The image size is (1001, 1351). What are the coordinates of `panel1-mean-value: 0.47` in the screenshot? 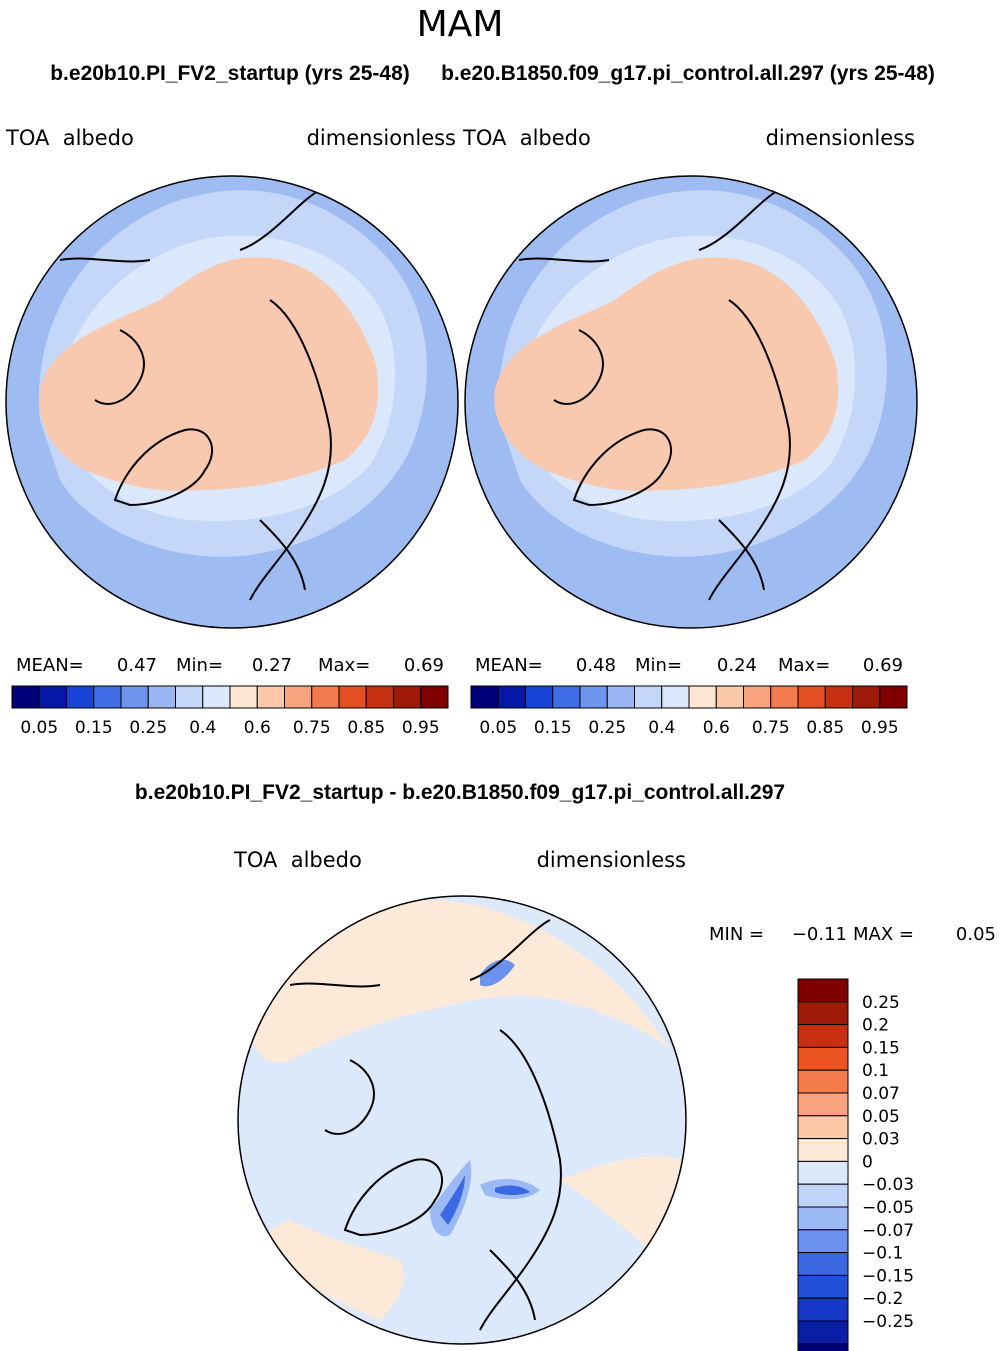 It's located at (137, 665).